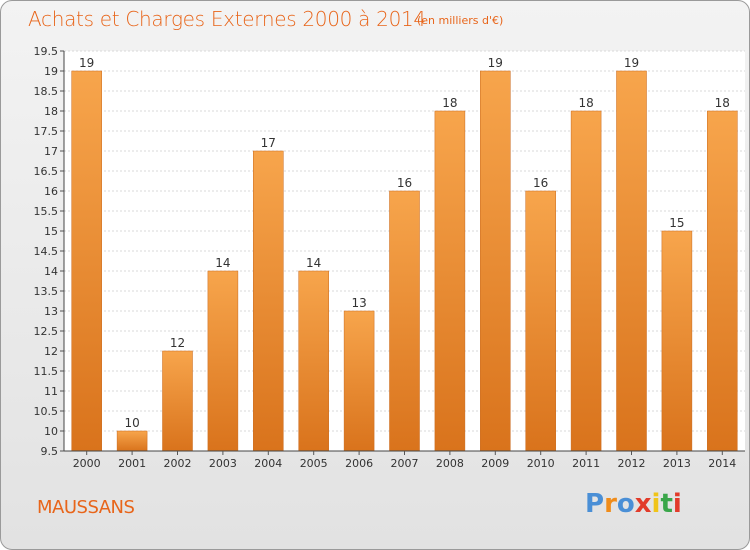 The height and width of the screenshot is (550, 750). Describe the element at coordinates (314, 463) in the screenshot. I see `x-tick-label: 2005` at that location.